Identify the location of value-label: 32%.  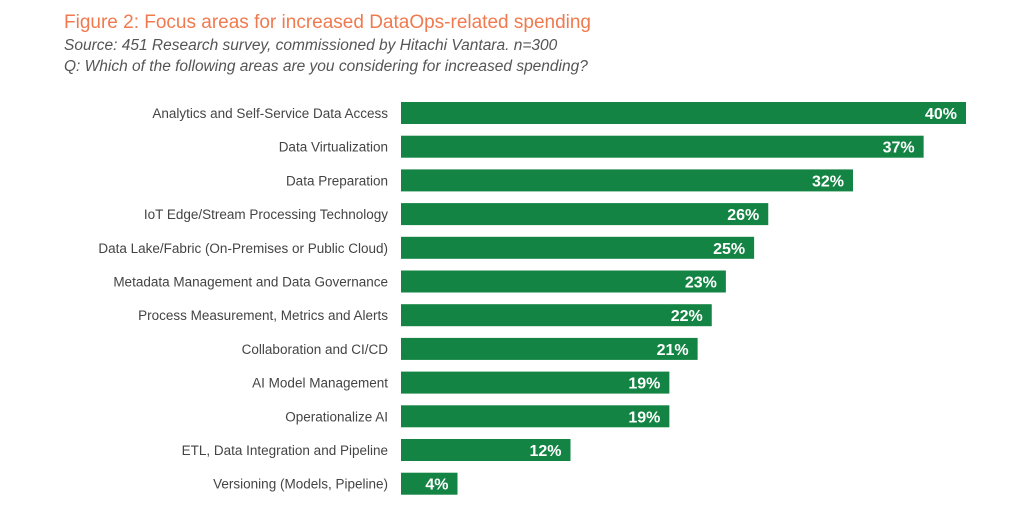
(828, 181).